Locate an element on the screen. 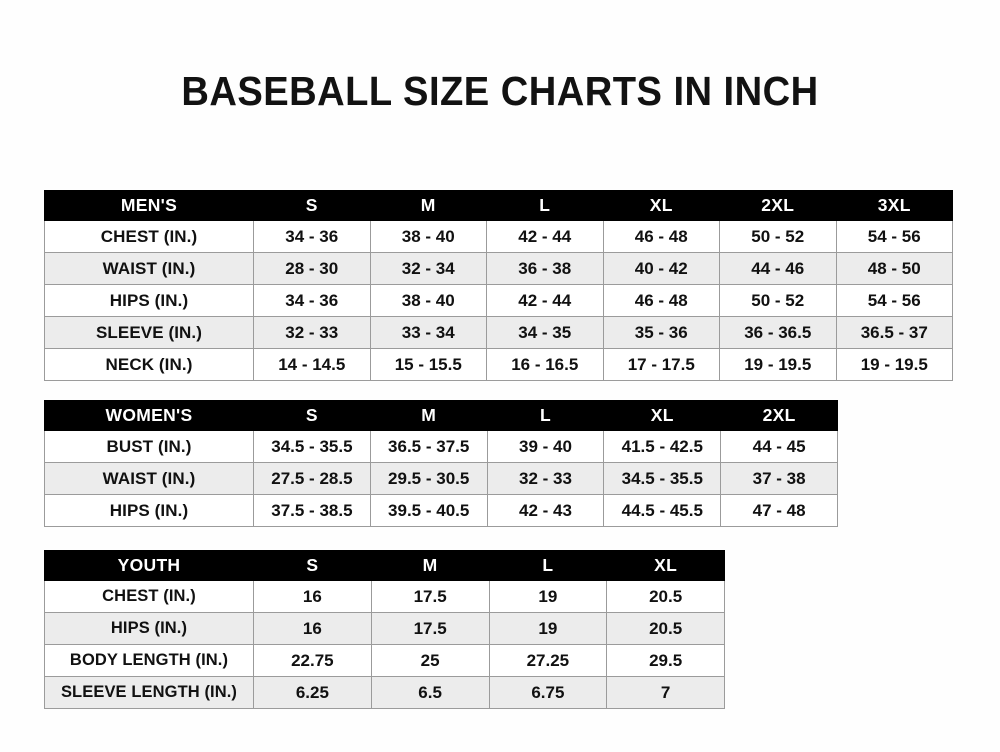 Image resolution: width=1000 pixels, height=752 pixels. womens-measurement-value: 44.5 - 45.5 is located at coordinates (662, 510).